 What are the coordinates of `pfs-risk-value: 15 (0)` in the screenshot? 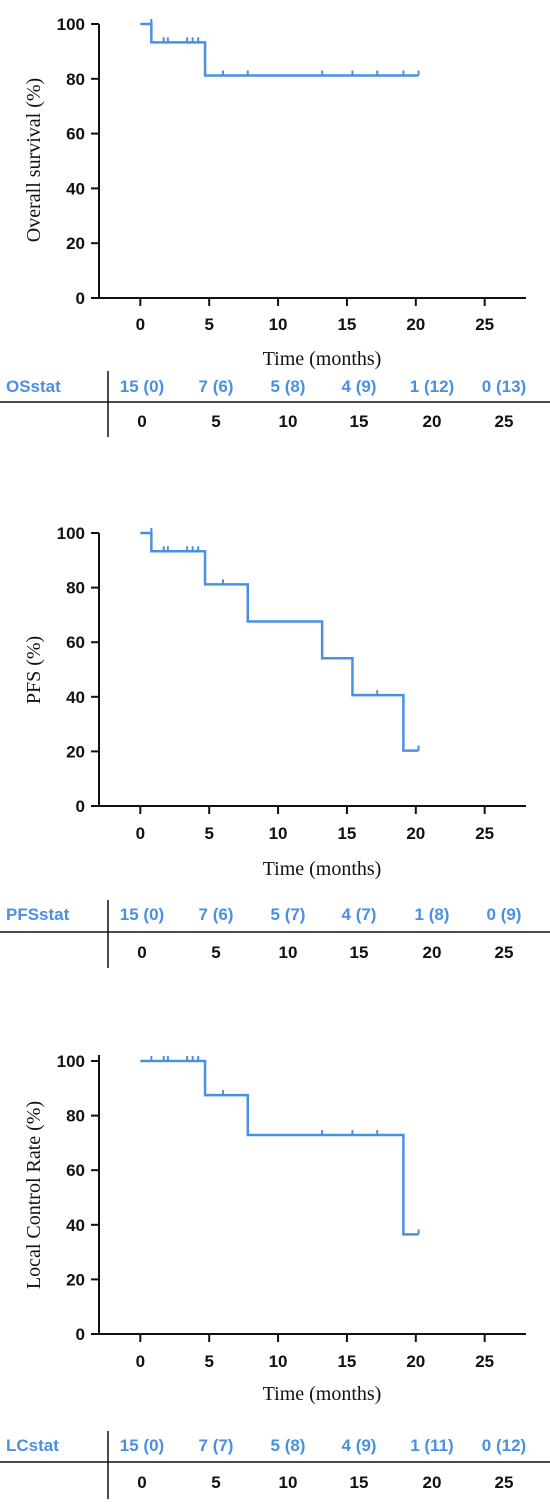 It's located at (142, 914).